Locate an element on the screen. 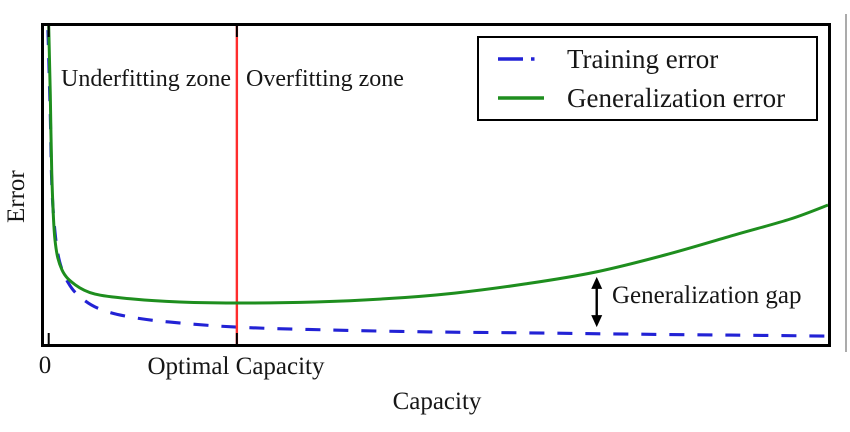 The image size is (850, 432). x-tick-label-zero: 0 is located at coordinates (45, 365).